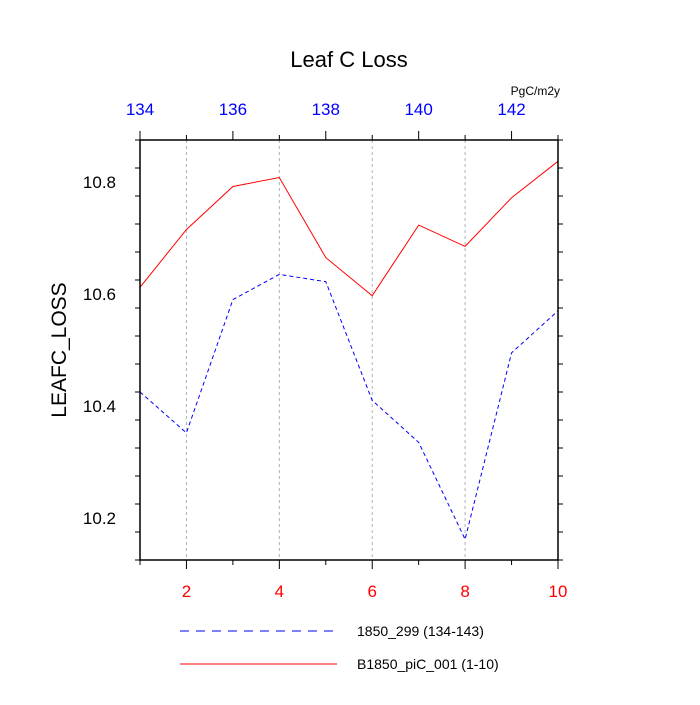 The width and height of the screenshot is (700, 705). What do you see at coordinates (59, 349) in the screenshot?
I see `y-axis-label: LEAFC_LOSS` at bounding box center [59, 349].